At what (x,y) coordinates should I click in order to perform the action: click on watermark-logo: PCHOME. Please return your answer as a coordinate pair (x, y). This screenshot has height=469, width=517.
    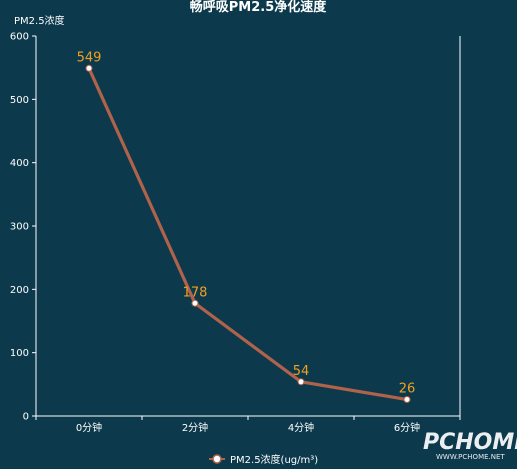
    Looking at the image, I should click on (470, 442).